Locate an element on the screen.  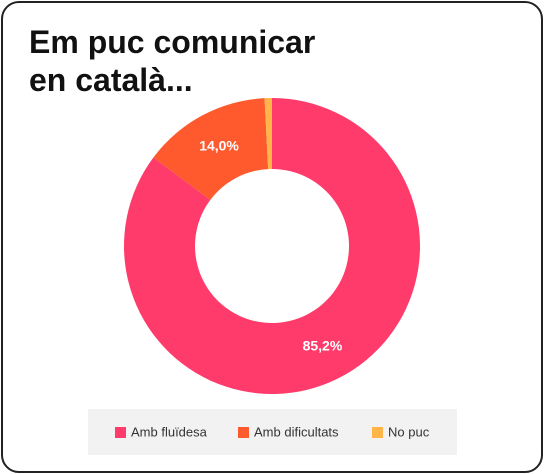
data-label: 14,0% is located at coordinates (219, 145).